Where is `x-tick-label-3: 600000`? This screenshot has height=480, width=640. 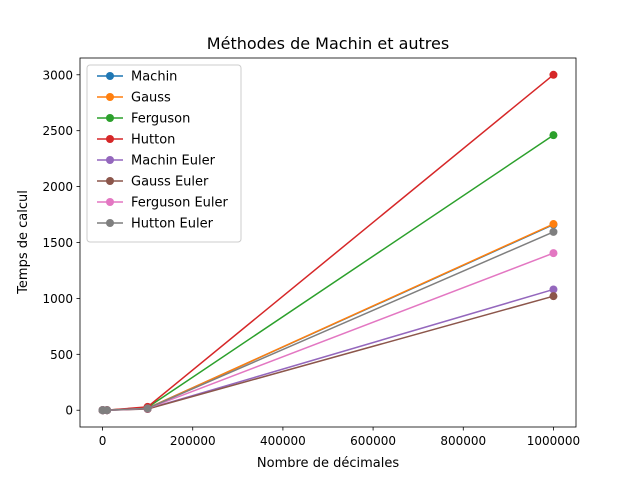
x-tick-label-3: 600000 is located at coordinates (373, 441).